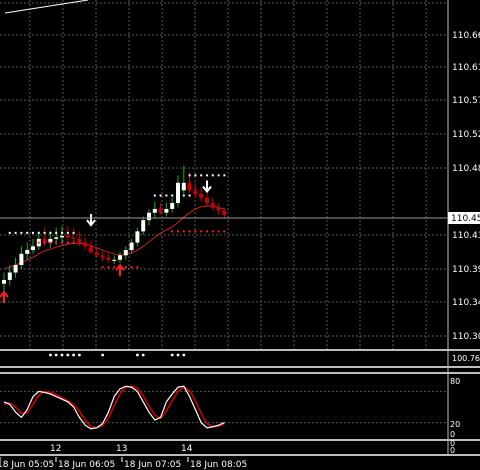  I want to click on stoch-level-label: 80, so click(455, 381).